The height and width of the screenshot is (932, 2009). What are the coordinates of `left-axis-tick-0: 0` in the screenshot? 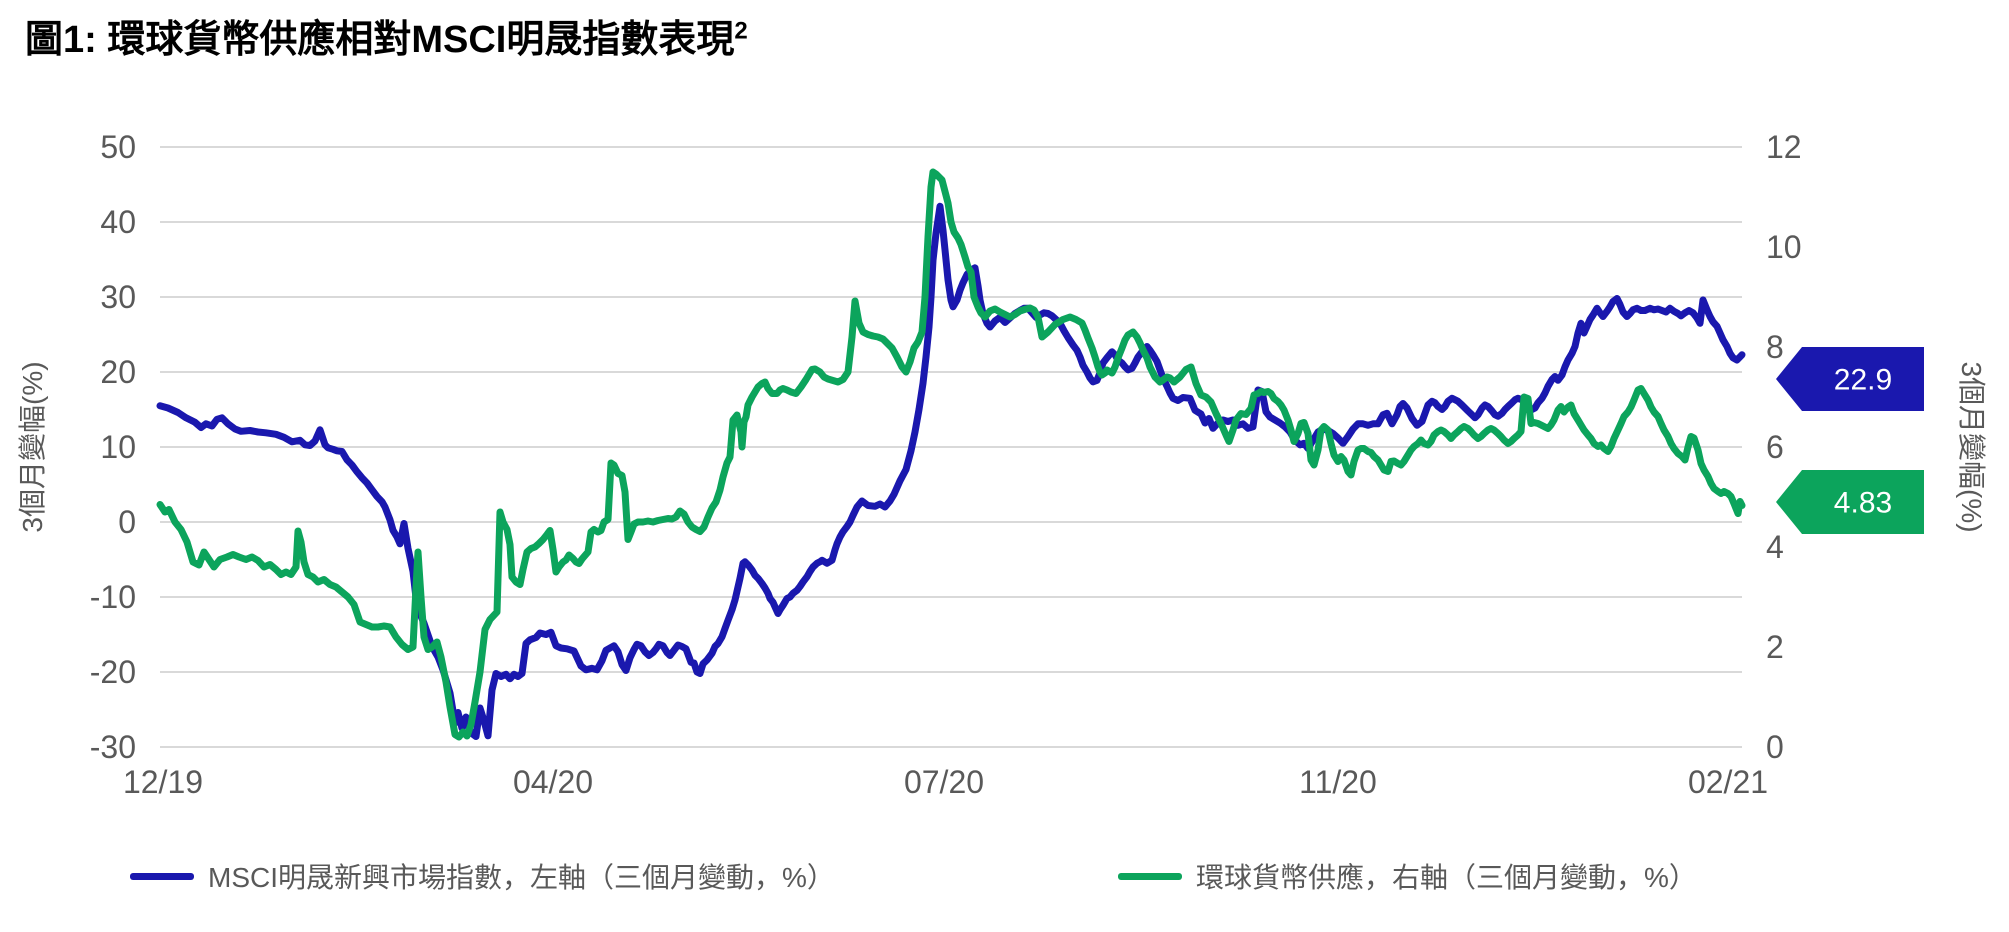 It's located at (127, 522).